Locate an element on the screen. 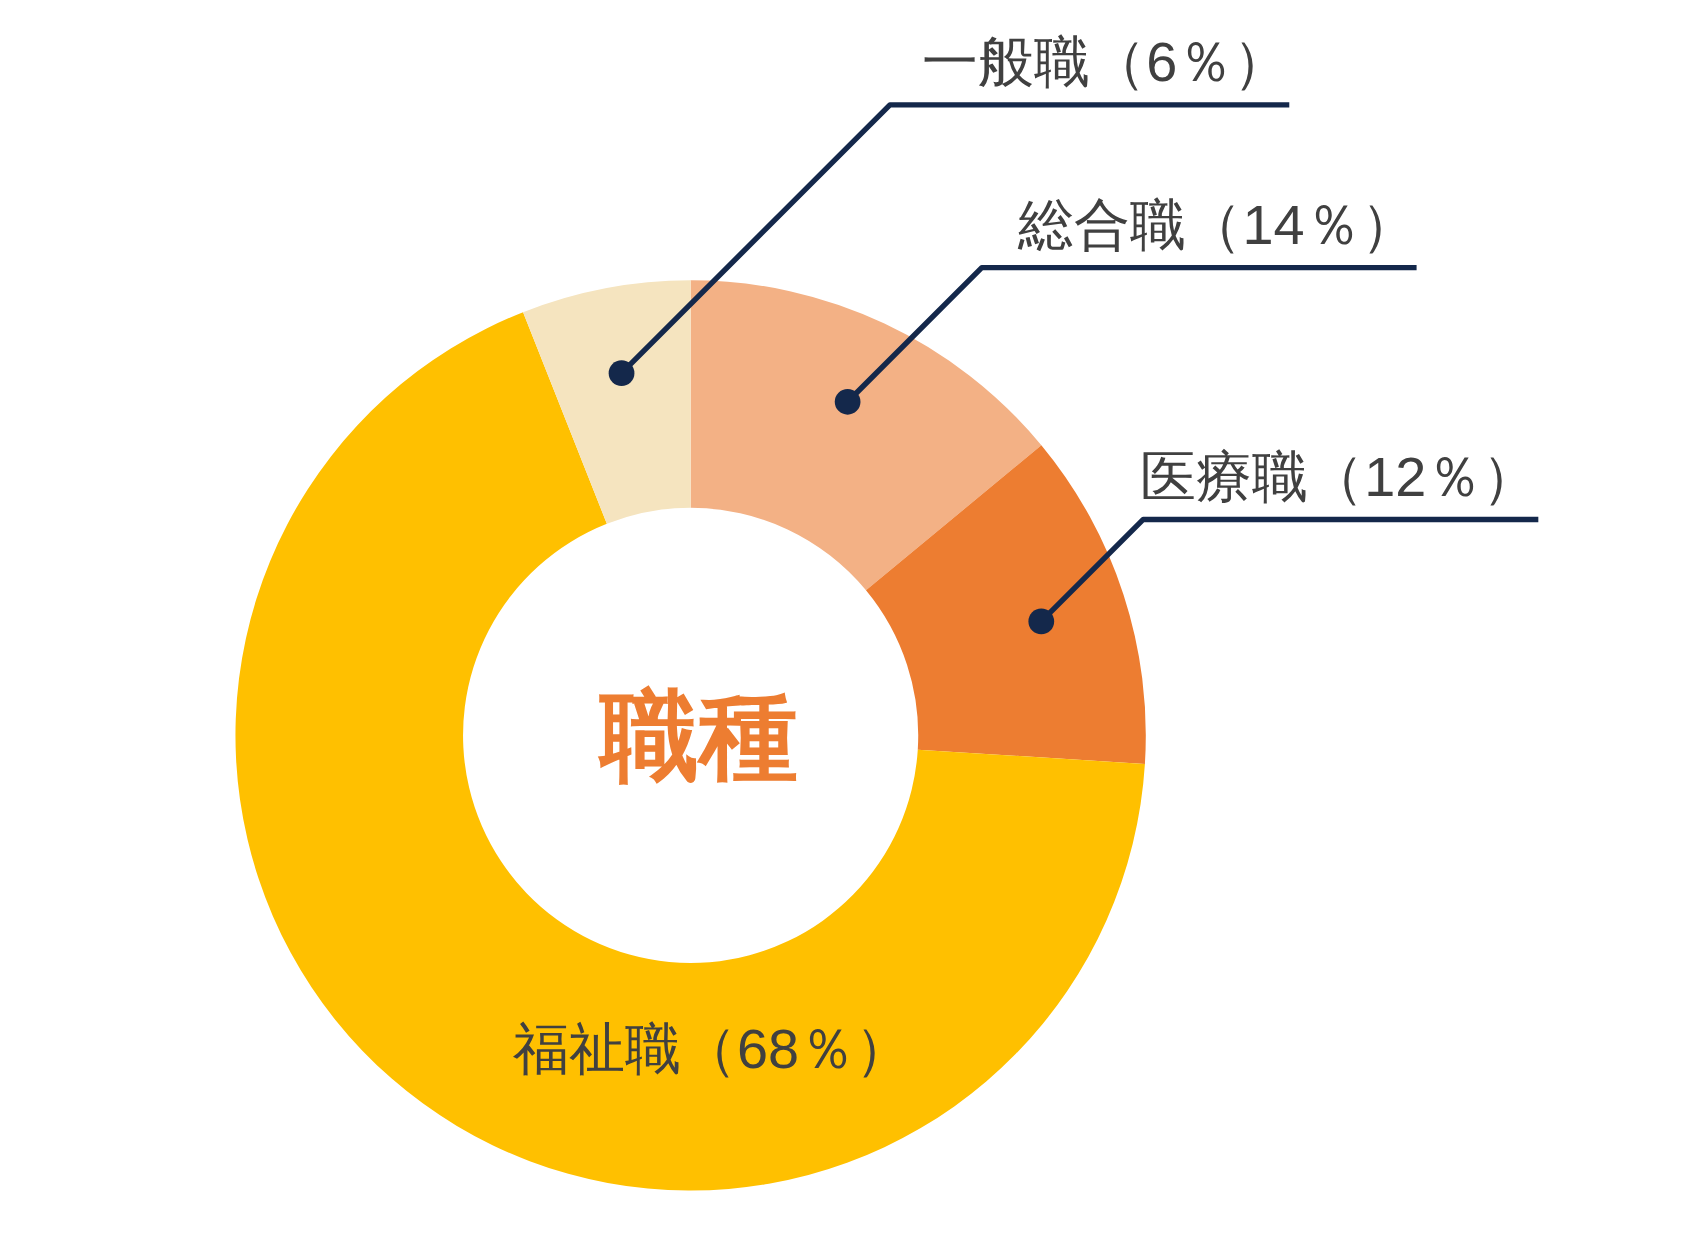 The height and width of the screenshot is (1241, 1684). text: 職種 is located at coordinates (698, 735).